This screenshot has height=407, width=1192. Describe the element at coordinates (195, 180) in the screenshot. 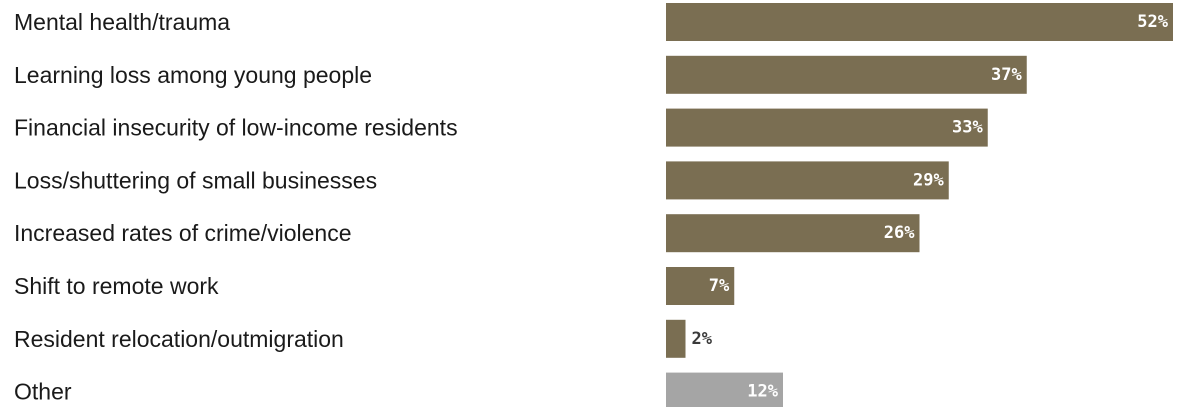

I see `category-label: Loss/shuttering of small businesses` at that location.